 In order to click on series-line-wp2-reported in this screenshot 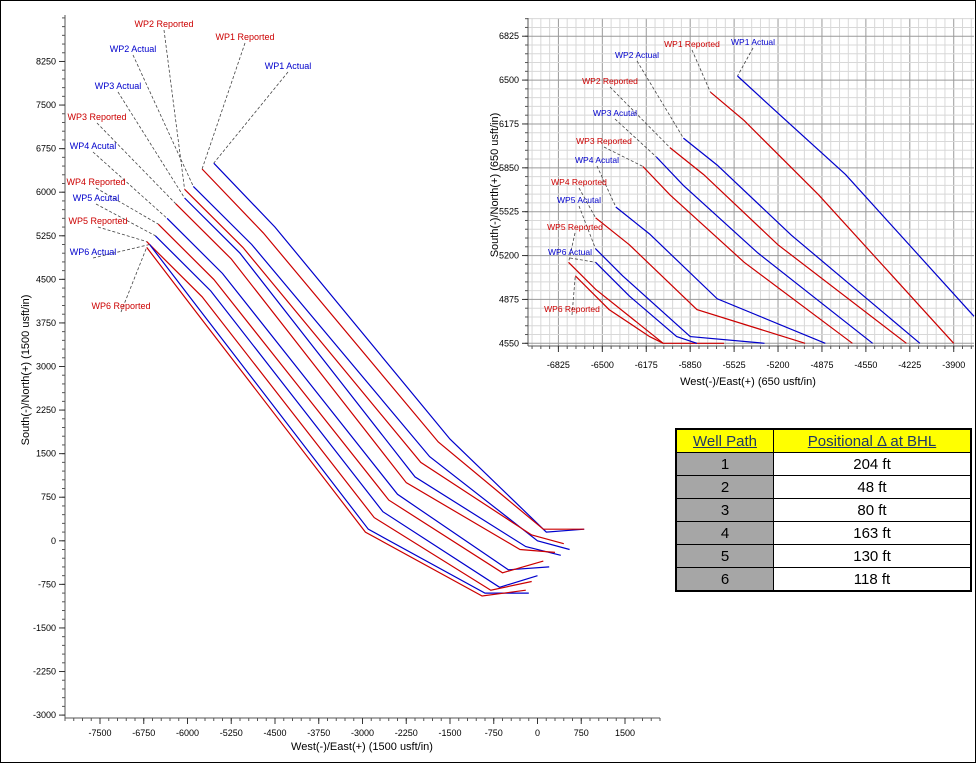, I will do `click(788, 245)`.